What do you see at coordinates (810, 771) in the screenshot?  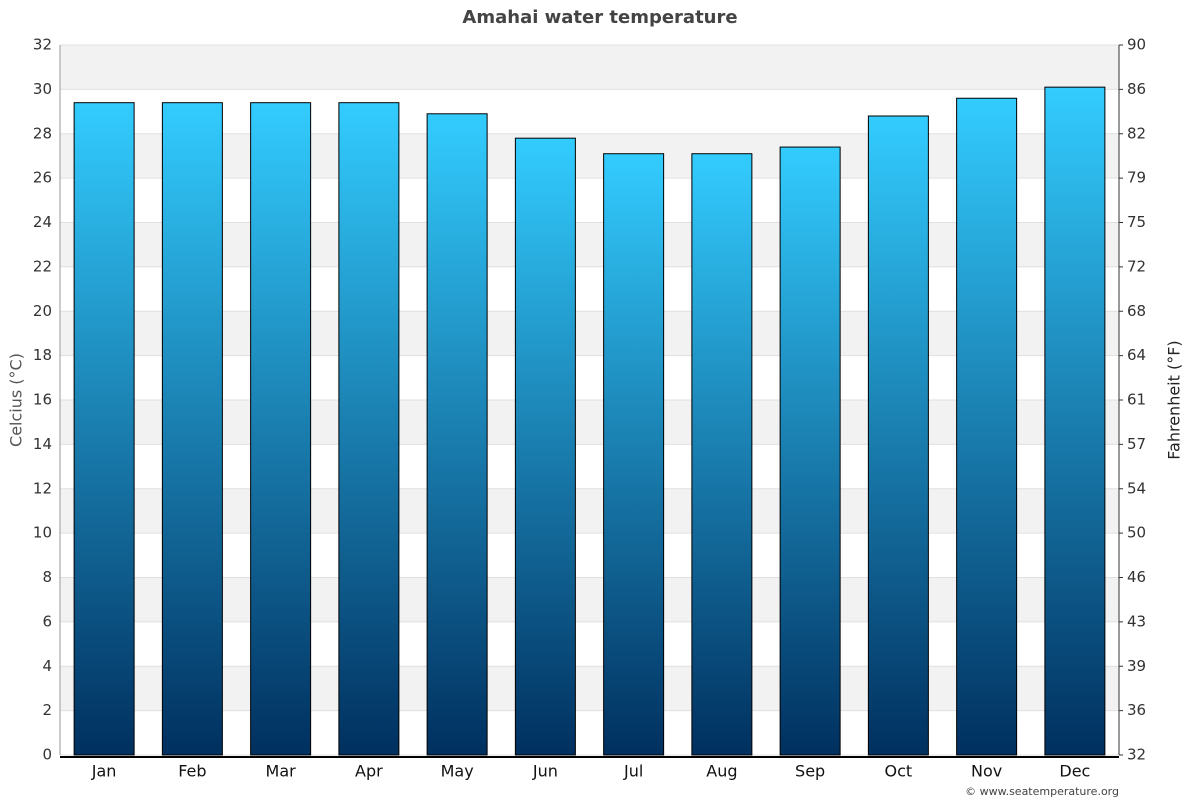 I see `x-tick-label: Sep` at bounding box center [810, 771].